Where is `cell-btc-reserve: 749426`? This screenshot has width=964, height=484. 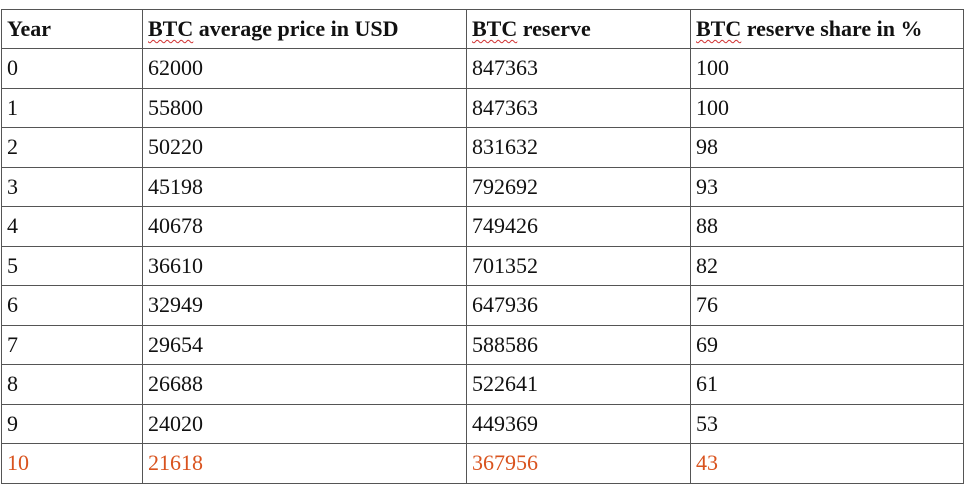 cell-btc-reserve: 749426 is located at coordinates (578, 226).